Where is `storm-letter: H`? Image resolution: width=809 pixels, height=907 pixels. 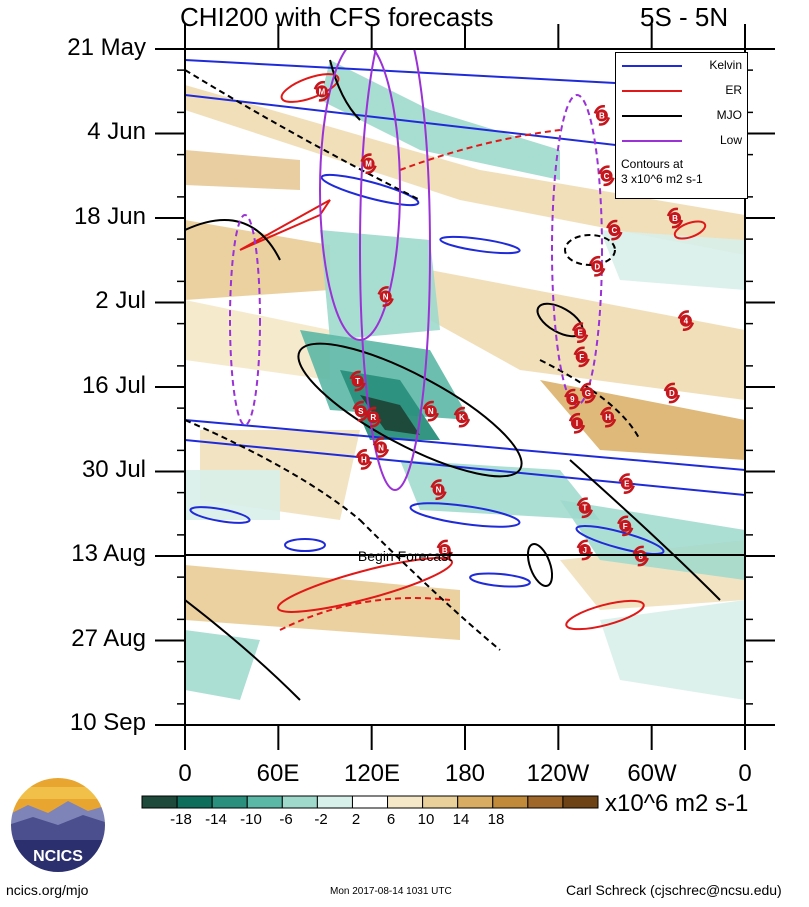 storm-letter: H is located at coordinates (608, 417).